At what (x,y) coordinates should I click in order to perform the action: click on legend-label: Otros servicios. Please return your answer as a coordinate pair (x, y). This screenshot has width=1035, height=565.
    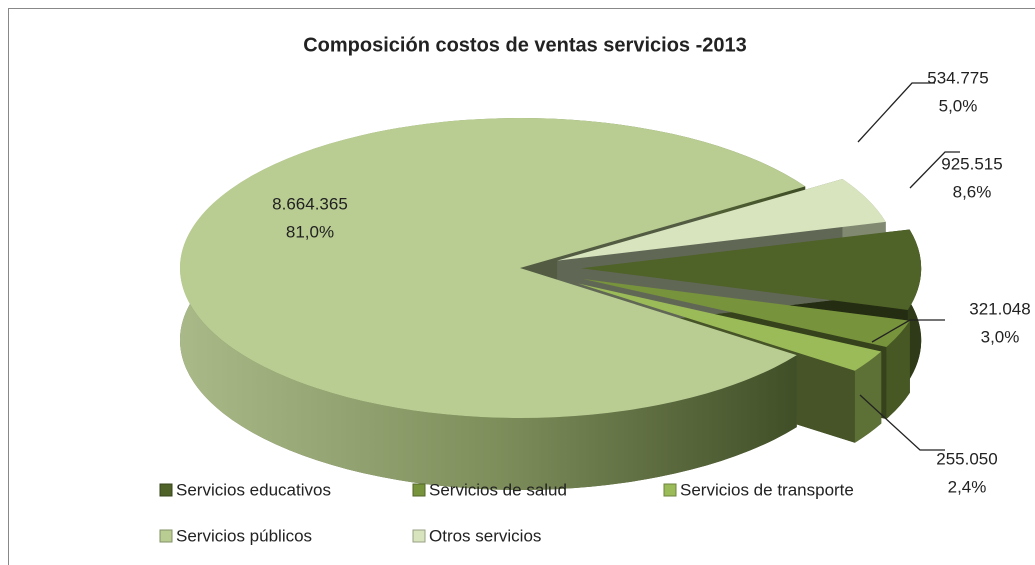
    Looking at the image, I should click on (485, 535).